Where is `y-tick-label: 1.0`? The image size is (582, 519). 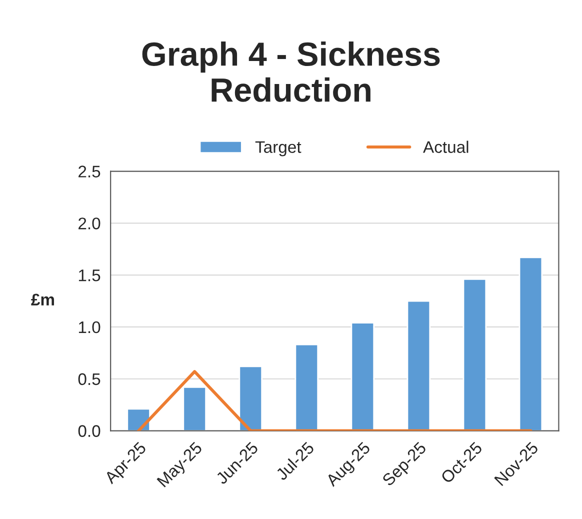 y-tick-label: 1.0 is located at coordinates (89, 327).